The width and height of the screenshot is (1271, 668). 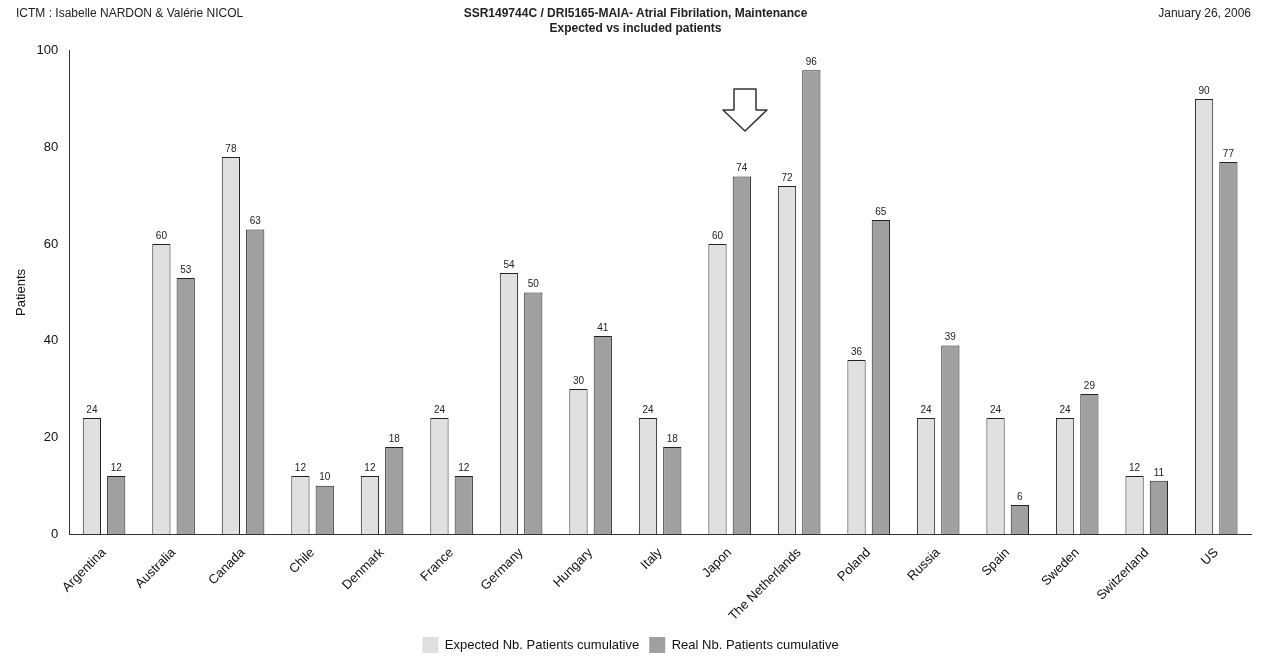 What do you see at coordinates (603, 327) in the screenshot?
I see `data-label: 41` at bounding box center [603, 327].